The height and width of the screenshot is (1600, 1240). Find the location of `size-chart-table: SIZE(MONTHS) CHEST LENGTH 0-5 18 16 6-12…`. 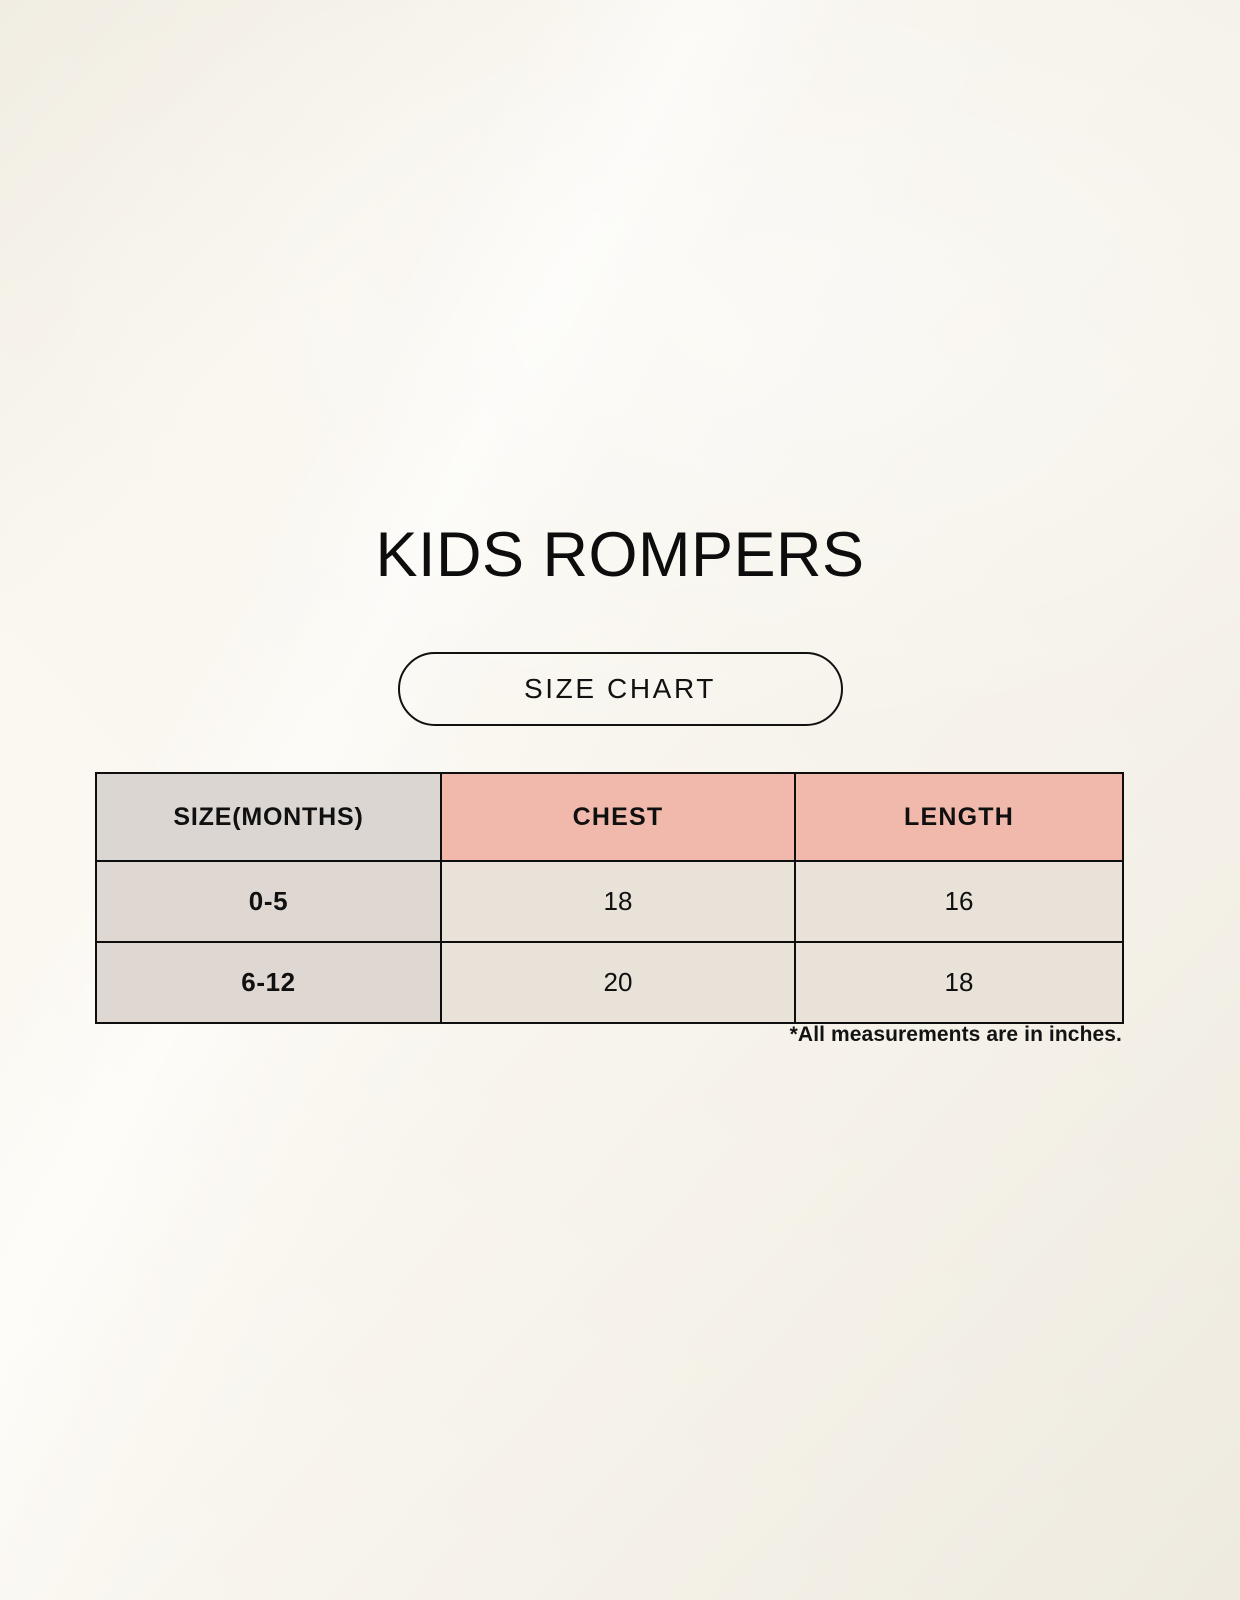

size-chart-table: SIZE(MONTHS) CHEST LENGTH 0-5 18 16 6-12… is located at coordinates (609, 898).